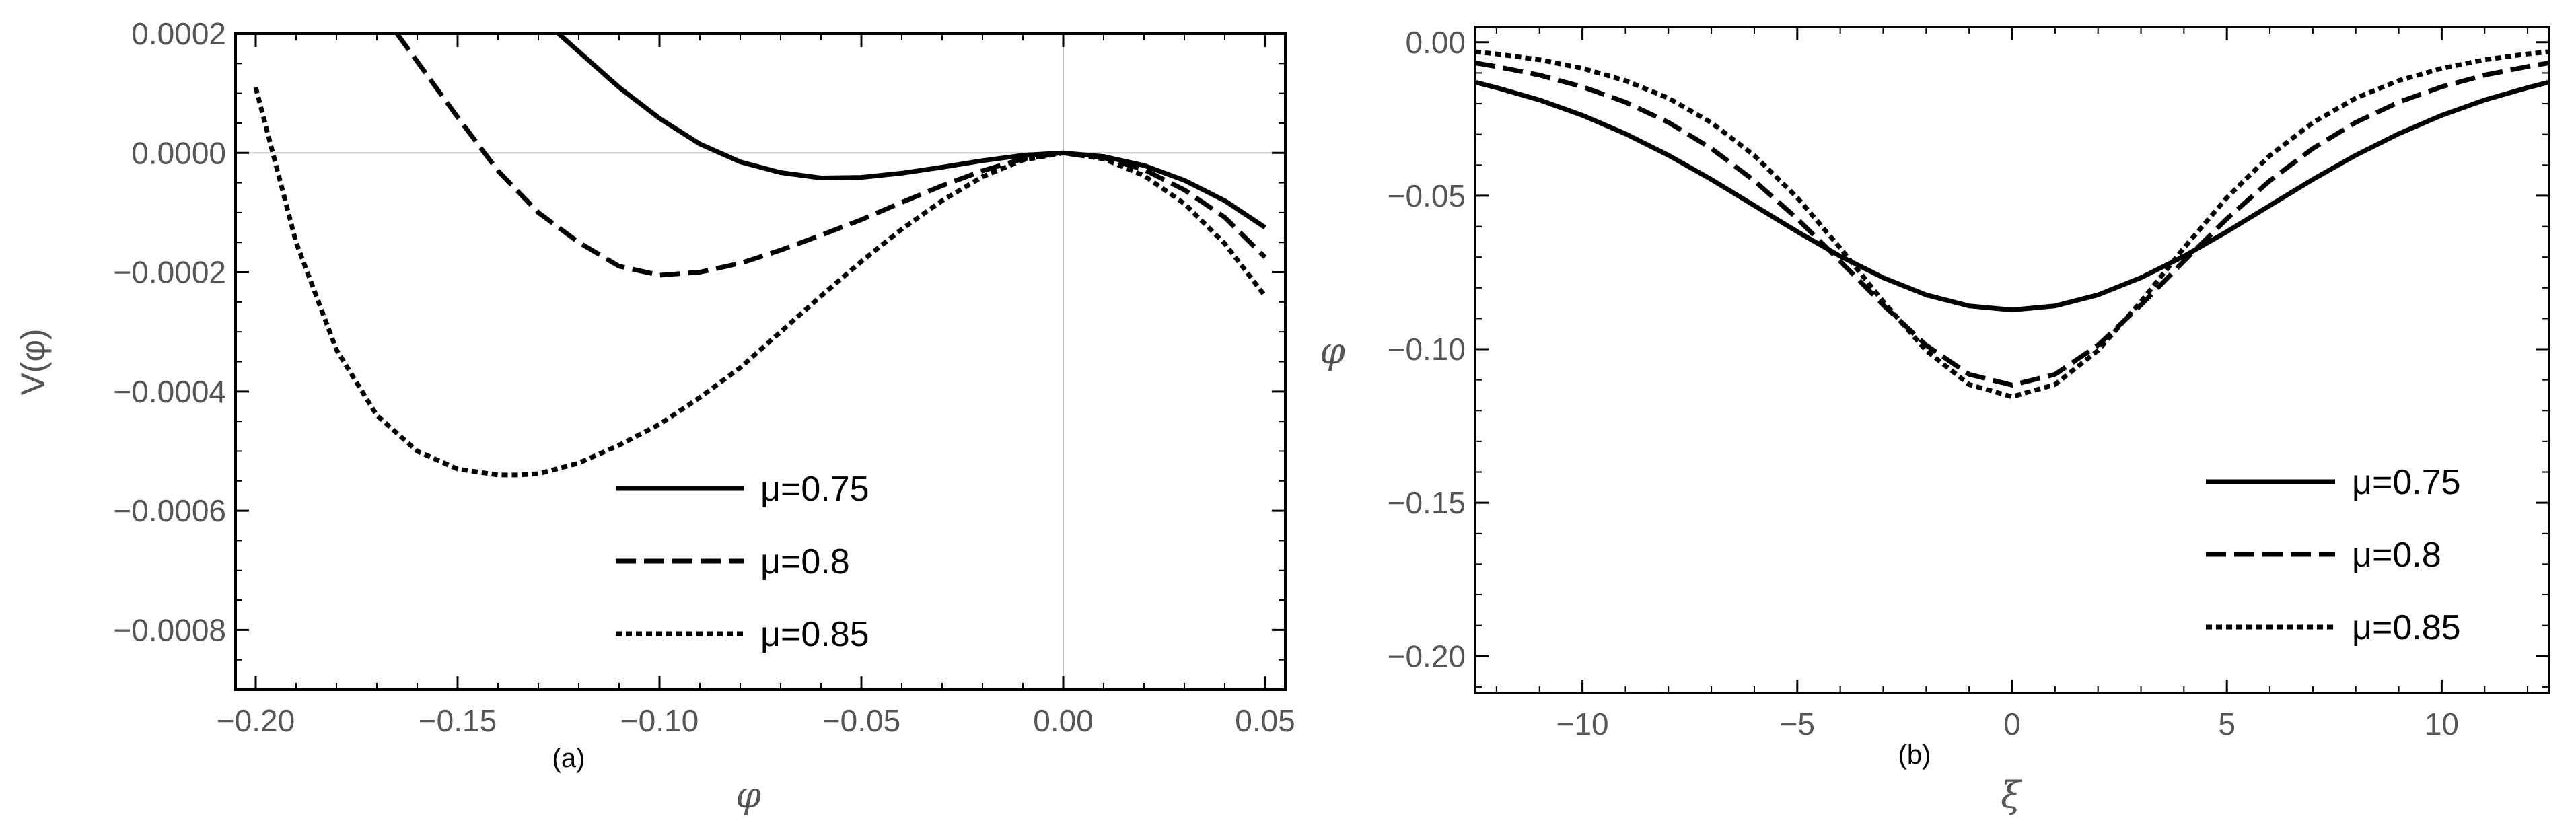 The height and width of the screenshot is (837, 2576). Describe the element at coordinates (1583, 723) in the screenshot. I see `x-tick-label: −10` at that location.